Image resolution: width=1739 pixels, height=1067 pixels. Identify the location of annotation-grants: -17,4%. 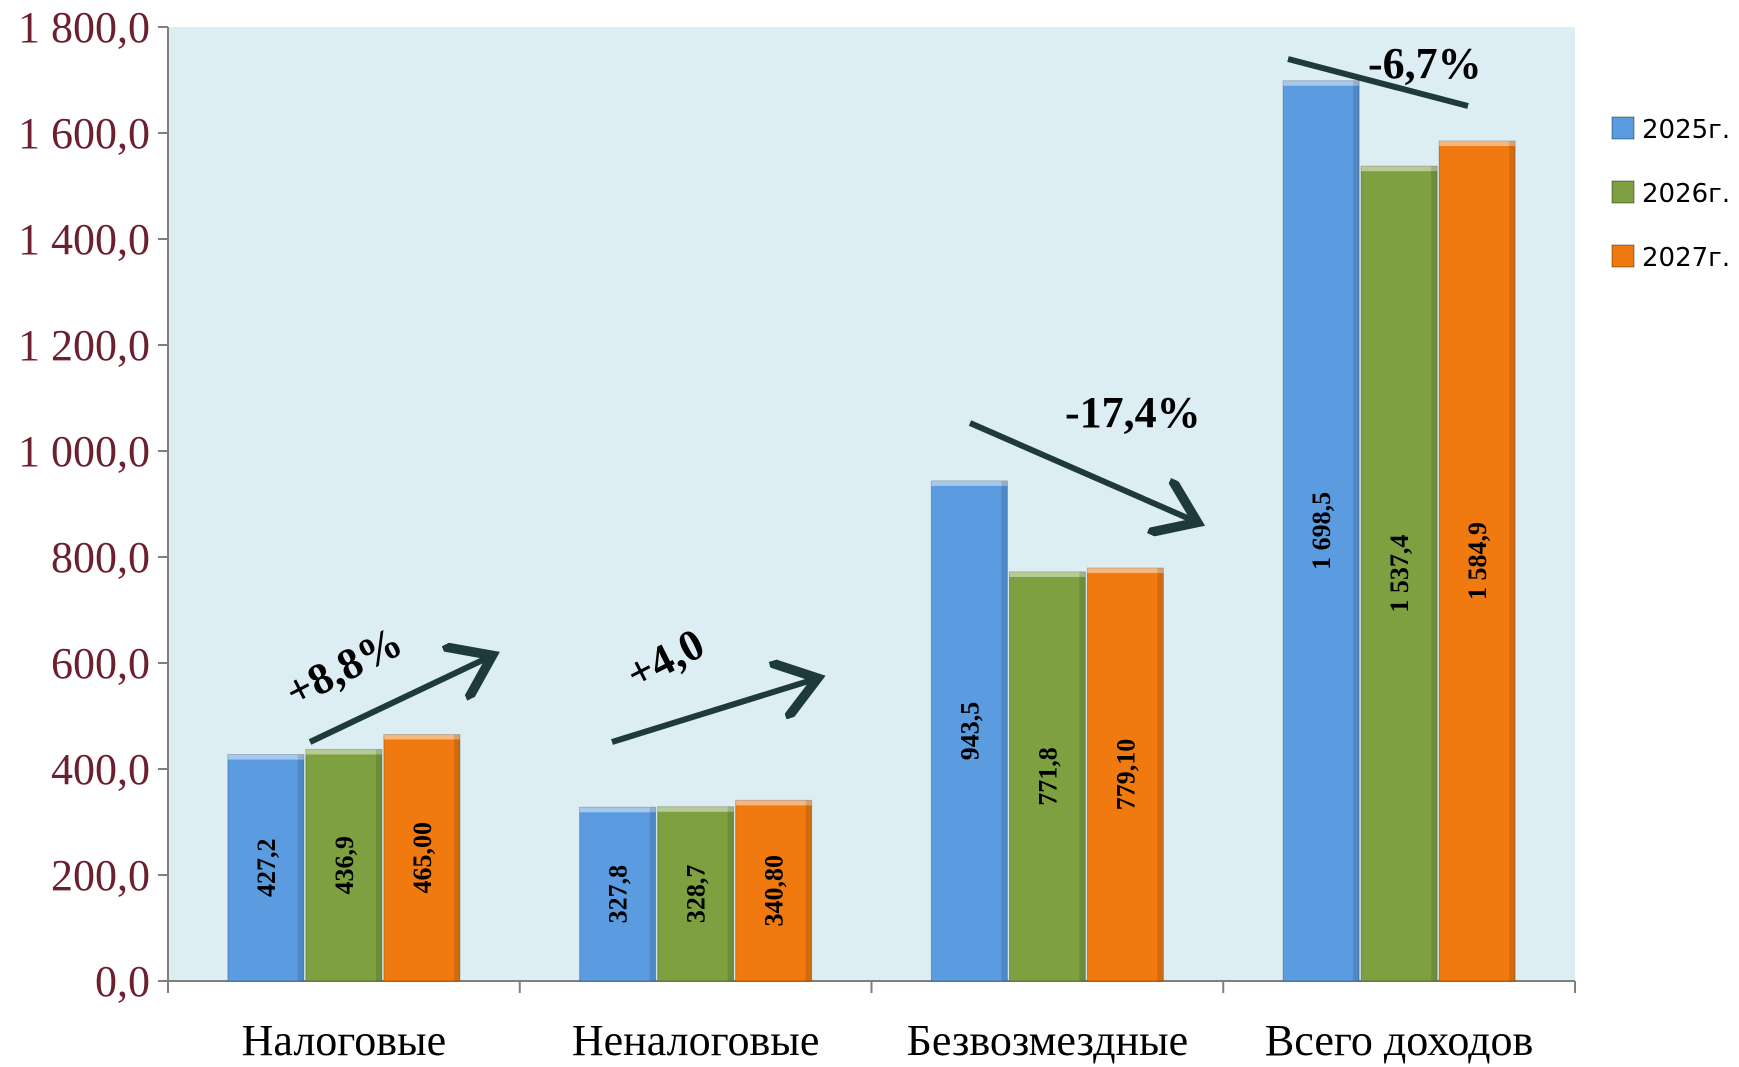
(1133, 412).